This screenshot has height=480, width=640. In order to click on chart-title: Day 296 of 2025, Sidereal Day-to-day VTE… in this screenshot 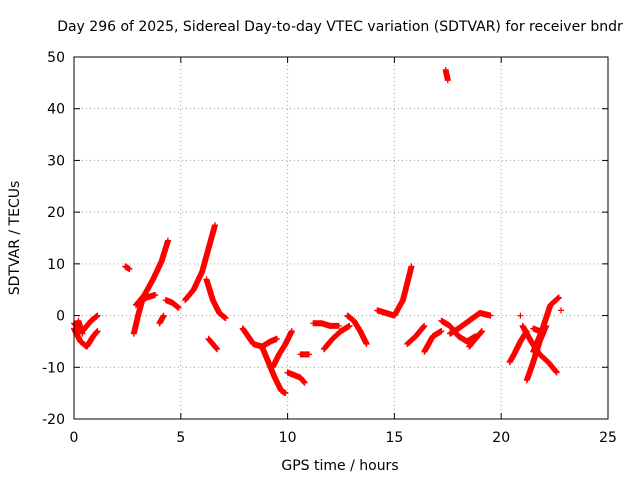, I will do `click(340, 27)`.